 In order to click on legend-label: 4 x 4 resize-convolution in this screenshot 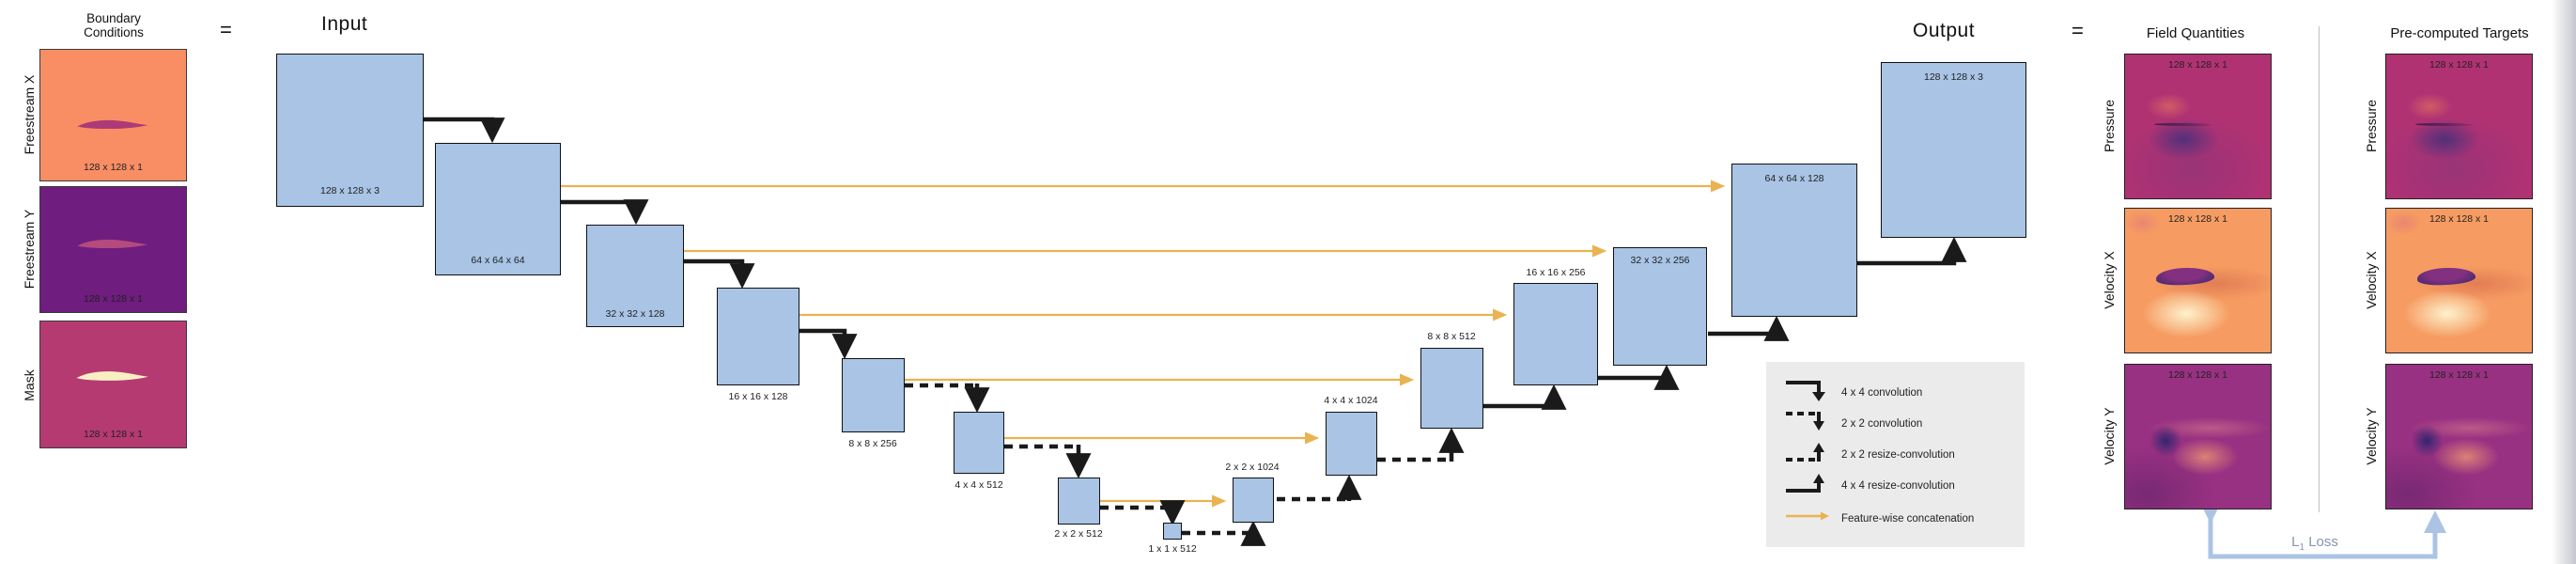, I will do `click(1898, 485)`.